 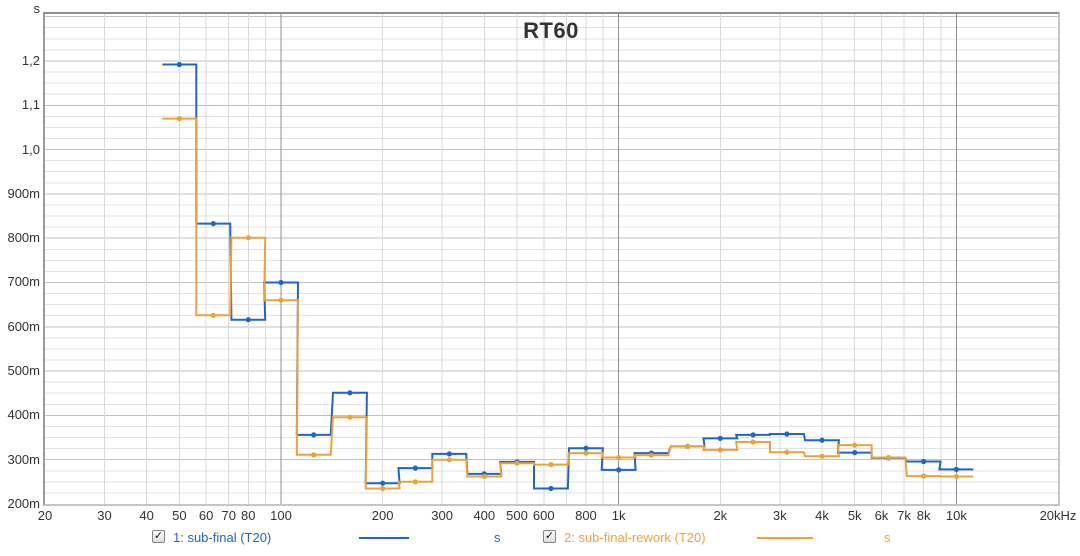 What do you see at coordinates (497, 537) in the screenshot?
I see `legend-unit-trace1: s` at bounding box center [497, 537].